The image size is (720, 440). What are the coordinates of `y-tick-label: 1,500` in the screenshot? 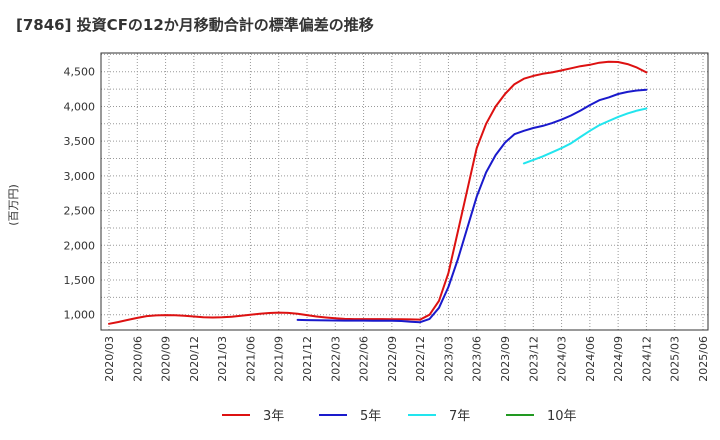 It's located at (80, 280).